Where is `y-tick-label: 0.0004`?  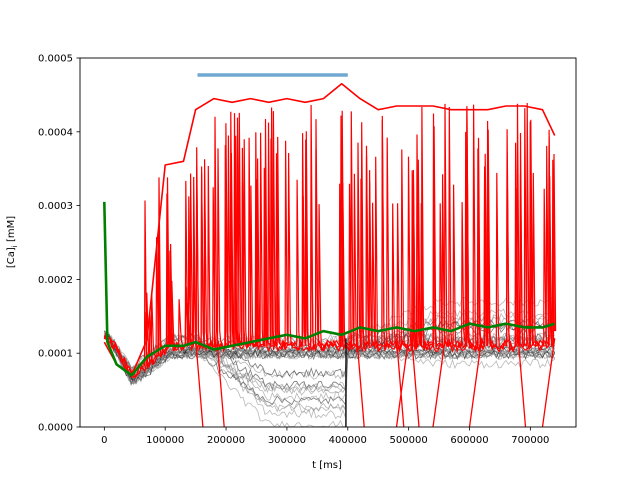
y-tick-label: 0.0004 is located at coordinates (55, 132).